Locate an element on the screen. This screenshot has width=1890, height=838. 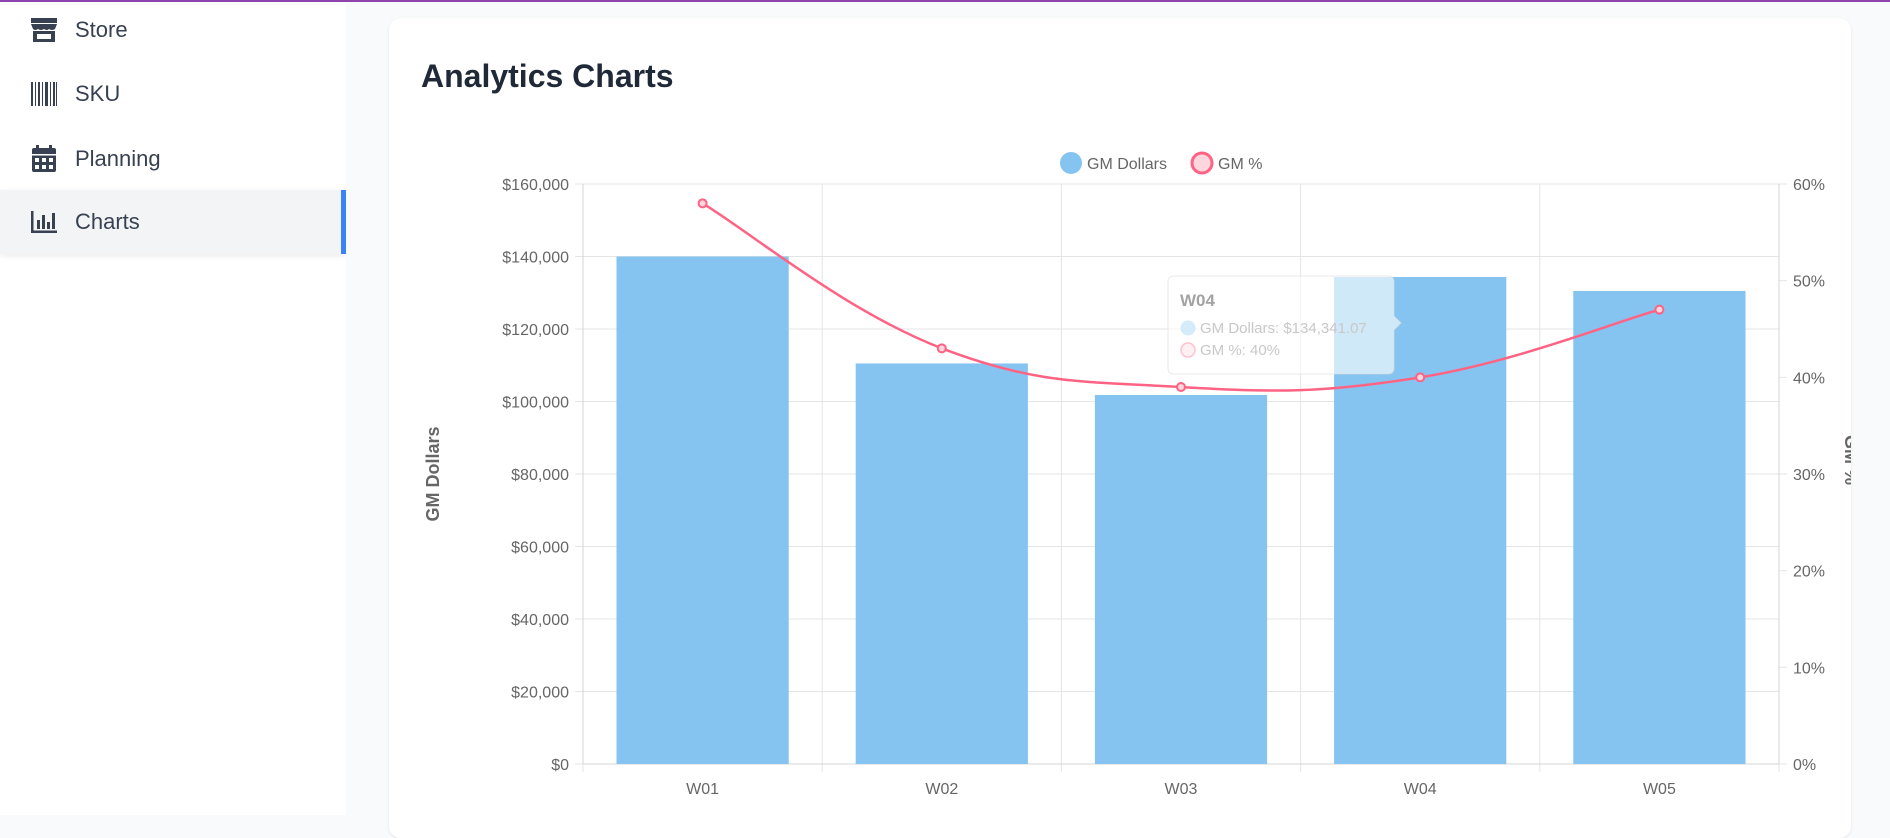
line-point-w03 is located at coordinates (1181, 387).